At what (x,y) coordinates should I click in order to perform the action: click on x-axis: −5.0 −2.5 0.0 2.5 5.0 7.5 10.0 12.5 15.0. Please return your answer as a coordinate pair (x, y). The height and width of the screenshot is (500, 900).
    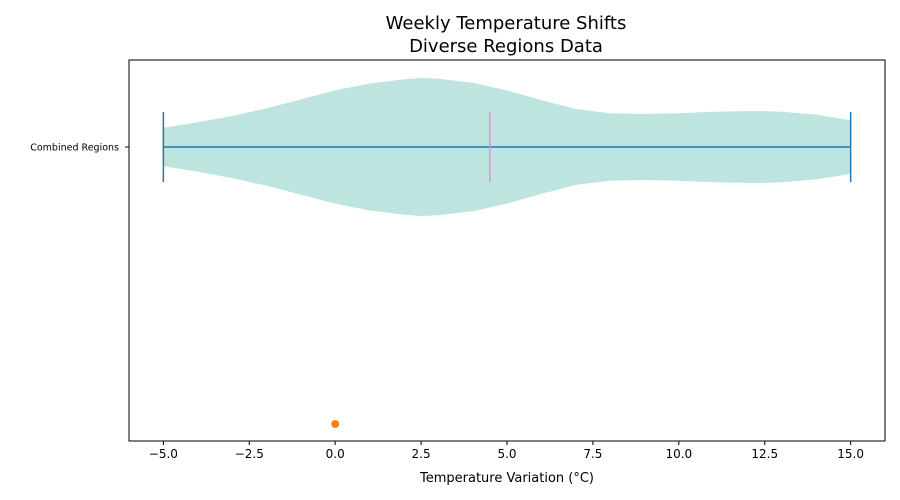
    Looking at the image, I should click on (506, 451).